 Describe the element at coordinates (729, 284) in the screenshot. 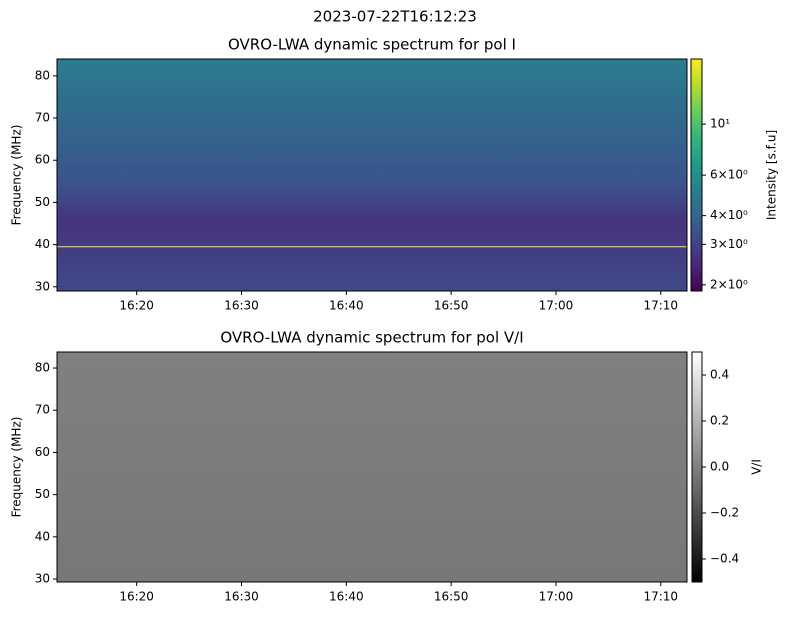

I see `colorbar-tick-label: 2×10⁰` at that location.